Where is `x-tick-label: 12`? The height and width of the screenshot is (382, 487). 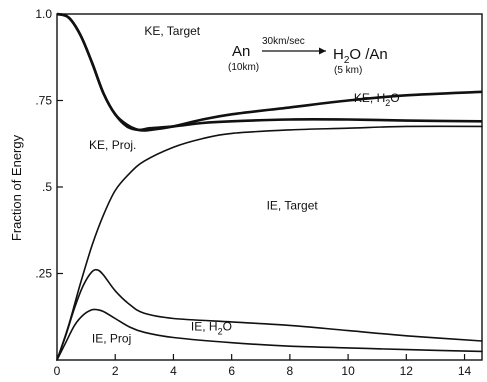 x-tick-label: 12 is located at coordinates (407, 371).